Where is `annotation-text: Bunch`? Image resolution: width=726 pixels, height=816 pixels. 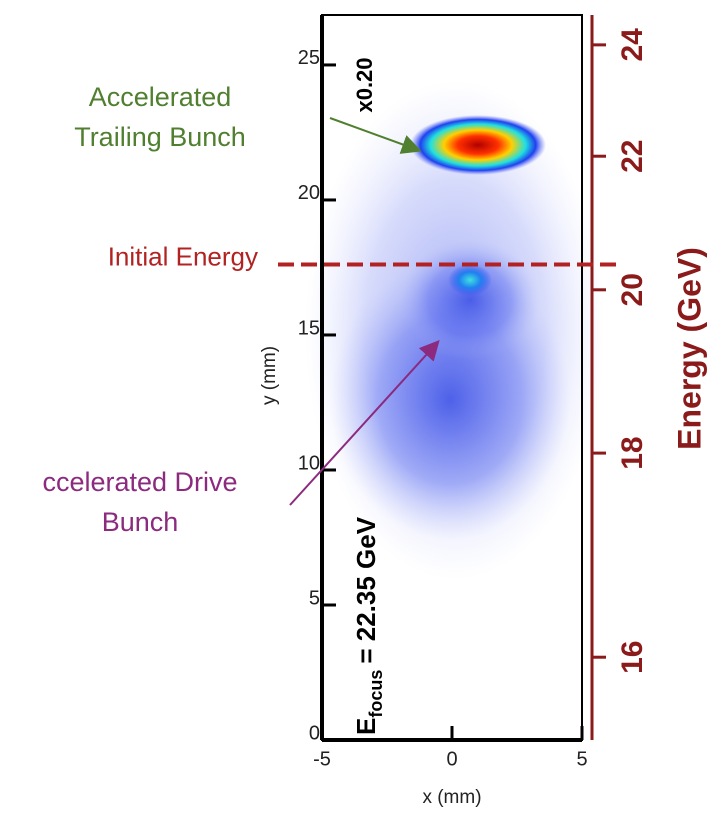
annotation-text: Bunch is located at coordinates (140, 522).